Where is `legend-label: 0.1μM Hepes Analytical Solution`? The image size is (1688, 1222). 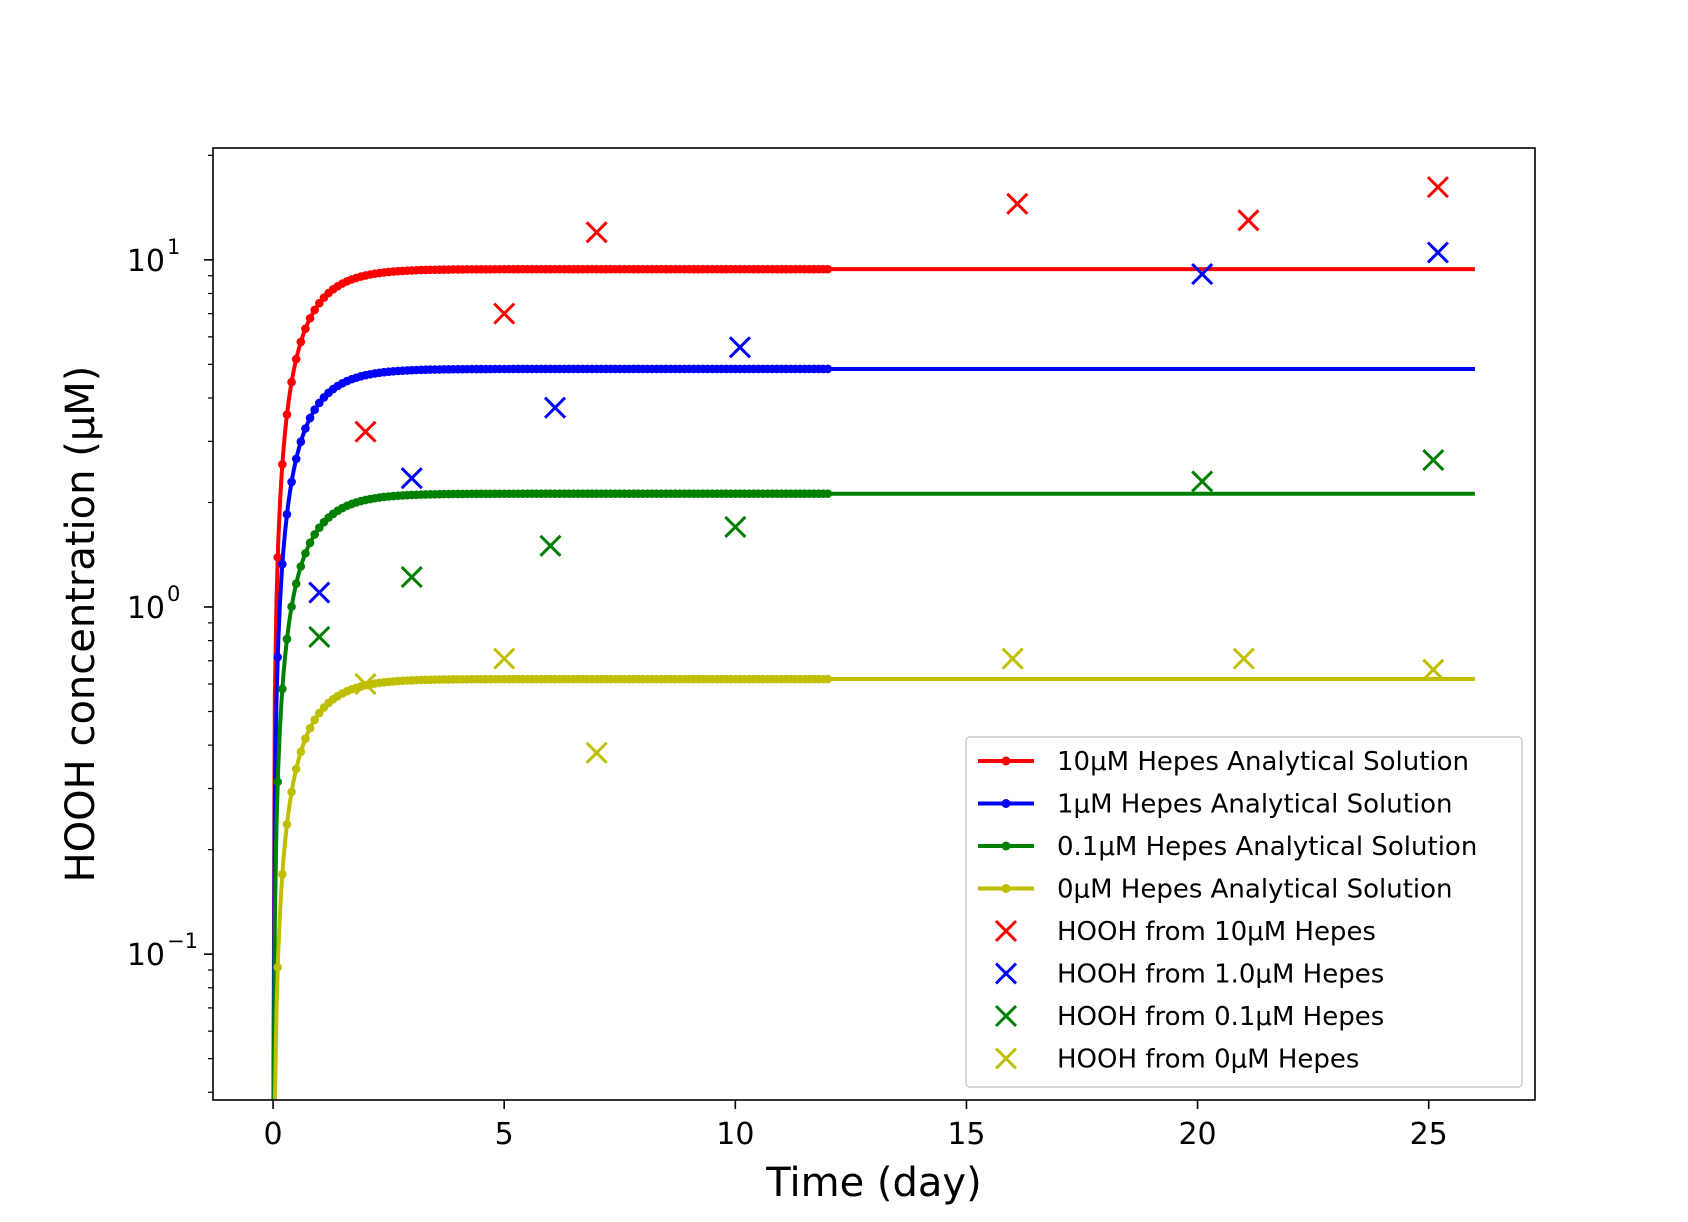
legend-label: 0.1μM Hepes Analytical Solution is located at coordinates (1267, 847).